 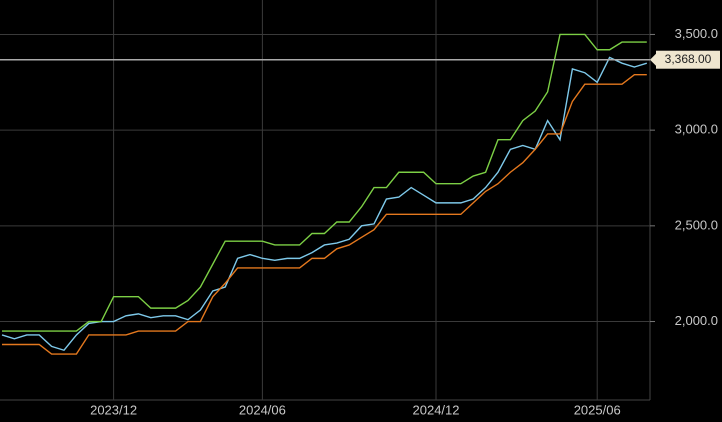 I want to click on y-tick-label: 2,000.0, so click(x=696, y=320).